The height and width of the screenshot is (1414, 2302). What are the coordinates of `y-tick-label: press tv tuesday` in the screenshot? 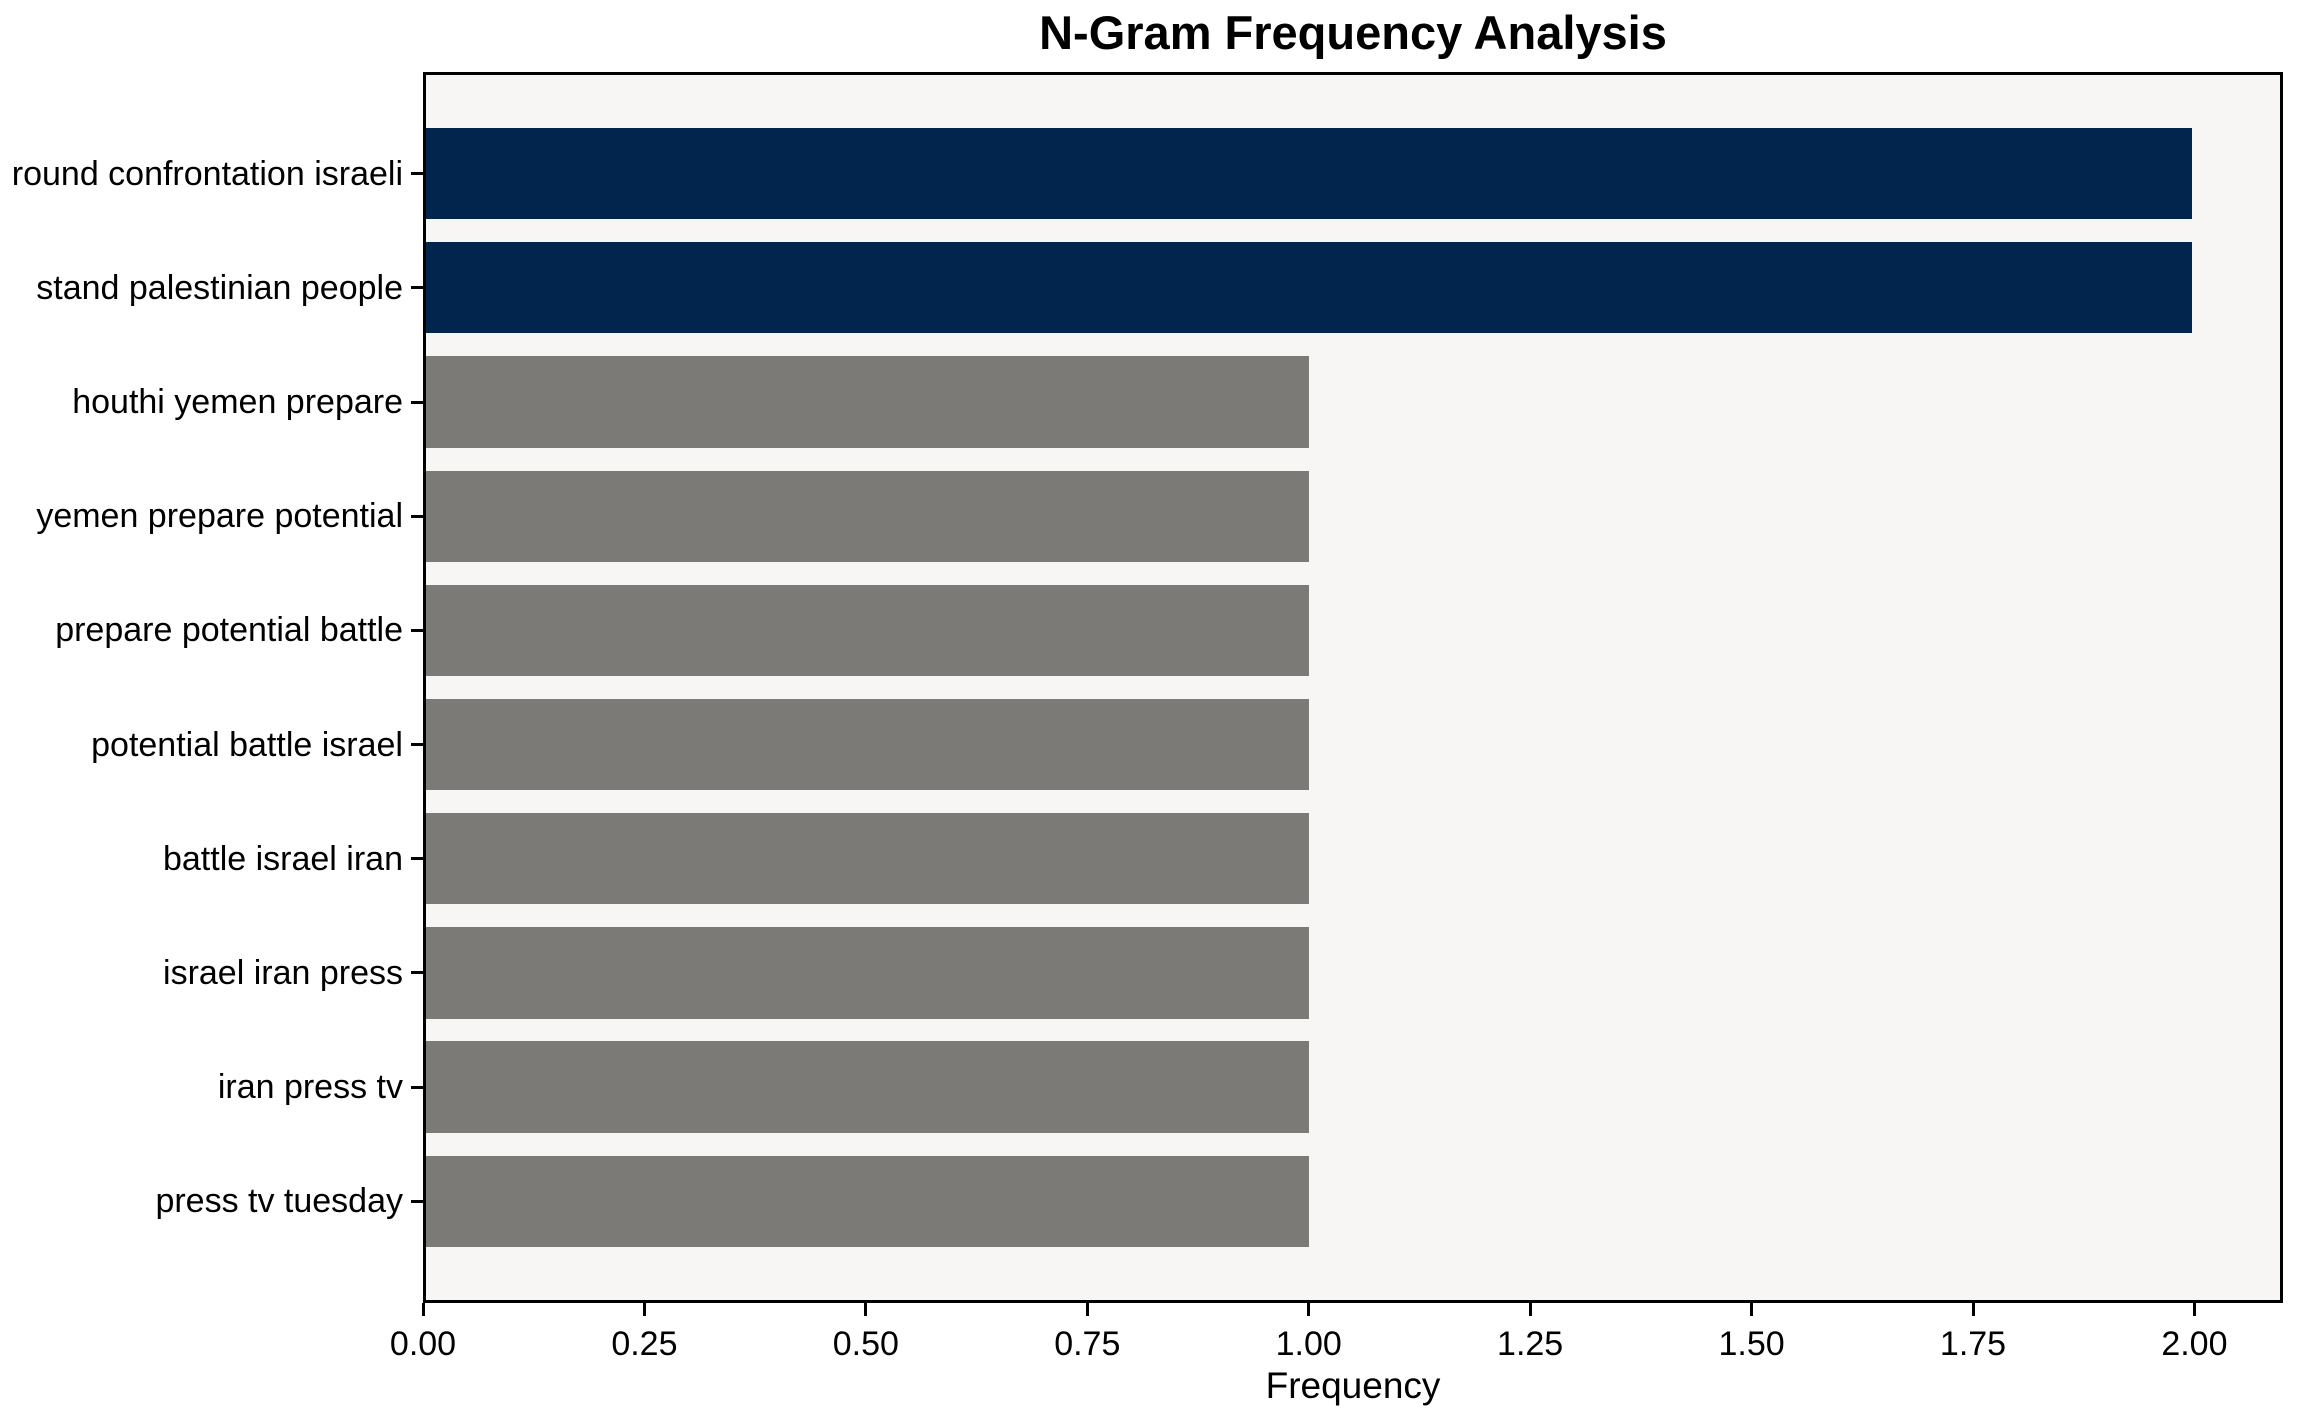 It's located at (279, 1201).